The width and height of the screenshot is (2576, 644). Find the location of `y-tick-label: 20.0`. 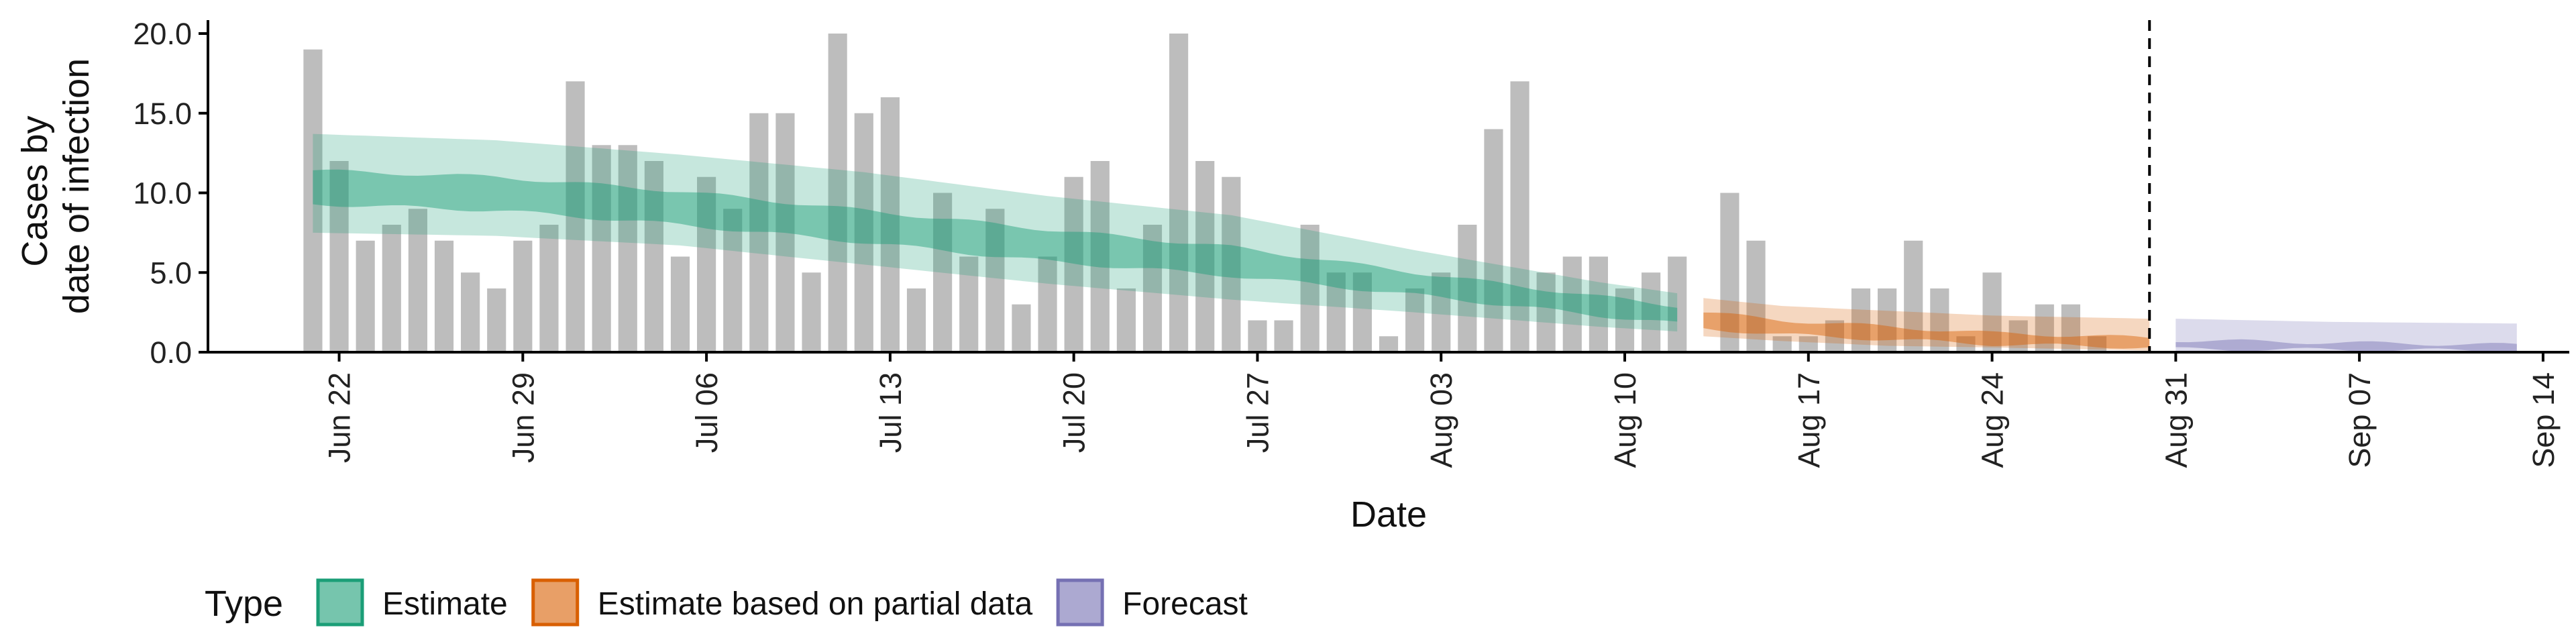

y-tick-label: 20.0 is located at coordinates (162, 34).